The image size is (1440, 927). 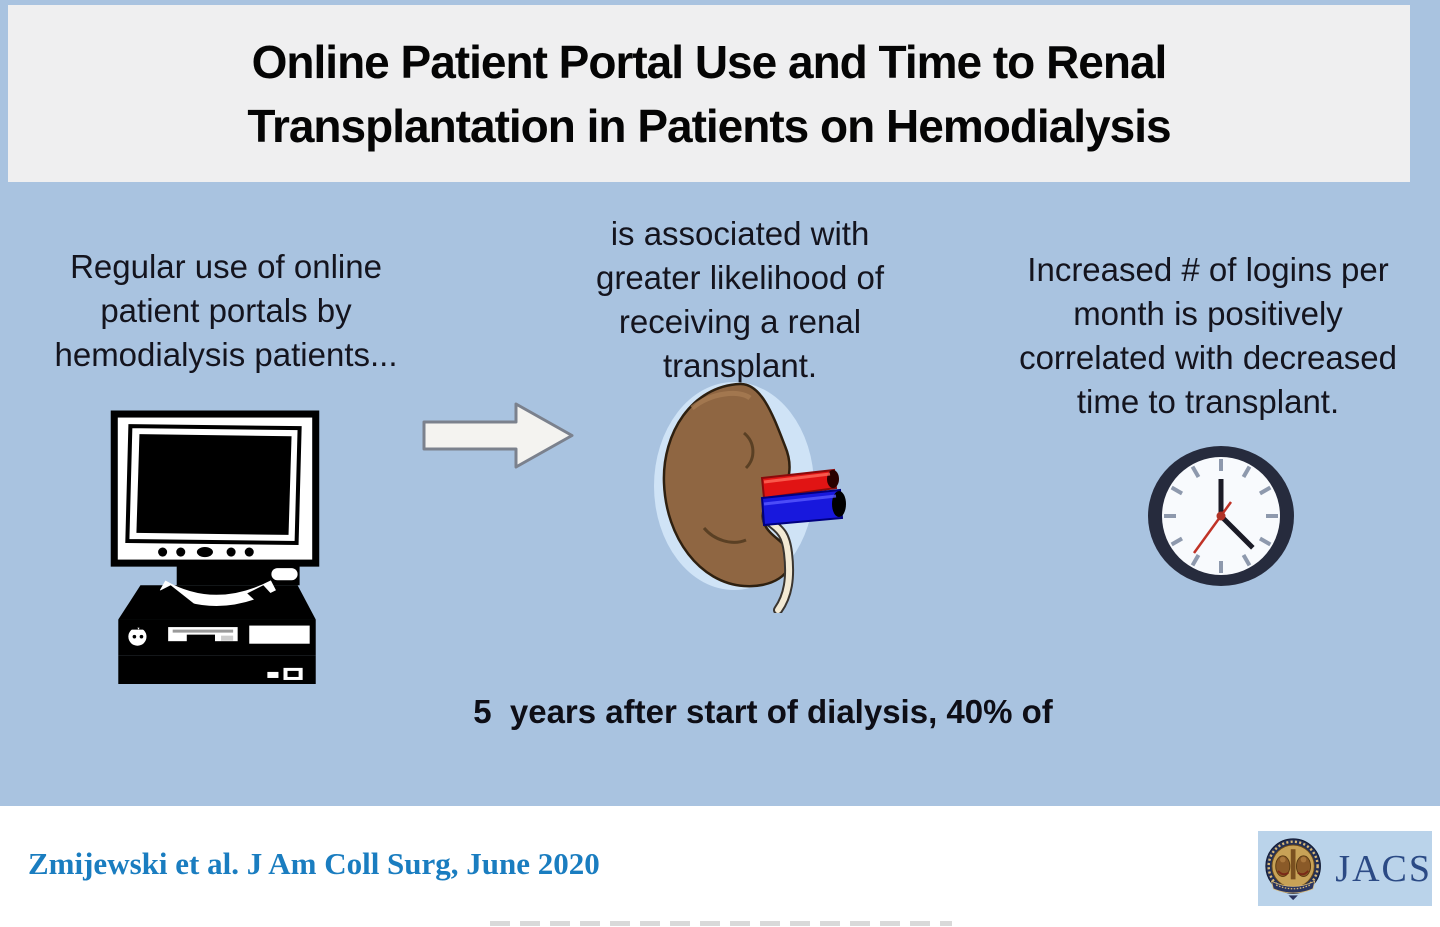 What do you see at coordinates (215, 547) in the screenshot?
I see `desktop-computer-icon` at bounding box center [215, 547].